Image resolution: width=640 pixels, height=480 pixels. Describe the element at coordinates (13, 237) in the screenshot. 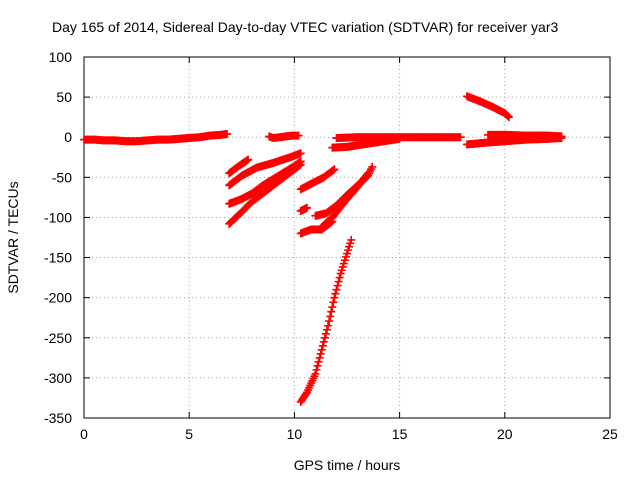

I see `y-axis-label: SDTVAR / TECUs` at that location.